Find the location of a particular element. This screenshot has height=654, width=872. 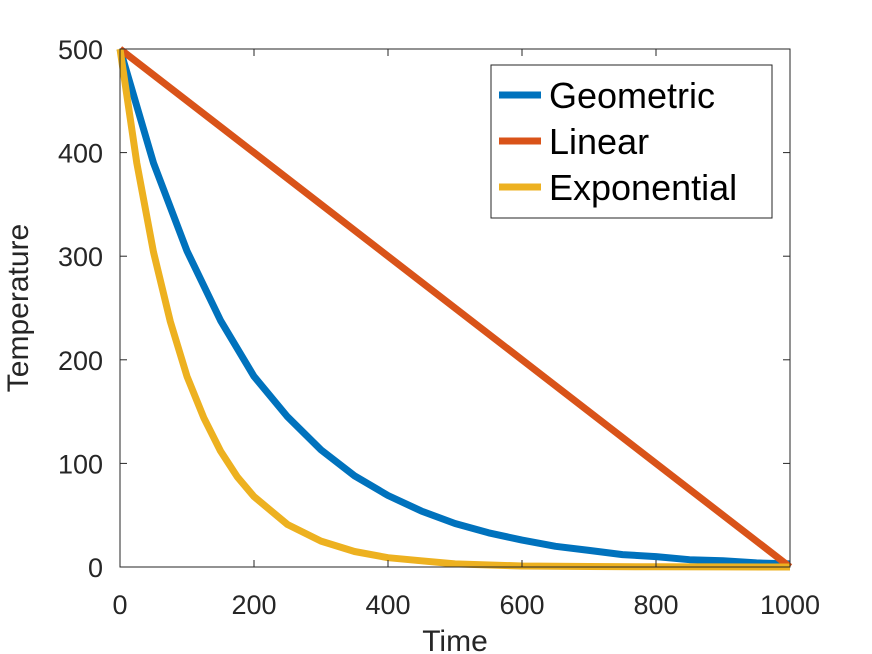

x-tick-label: 200 is located at coordinates (253, 605).